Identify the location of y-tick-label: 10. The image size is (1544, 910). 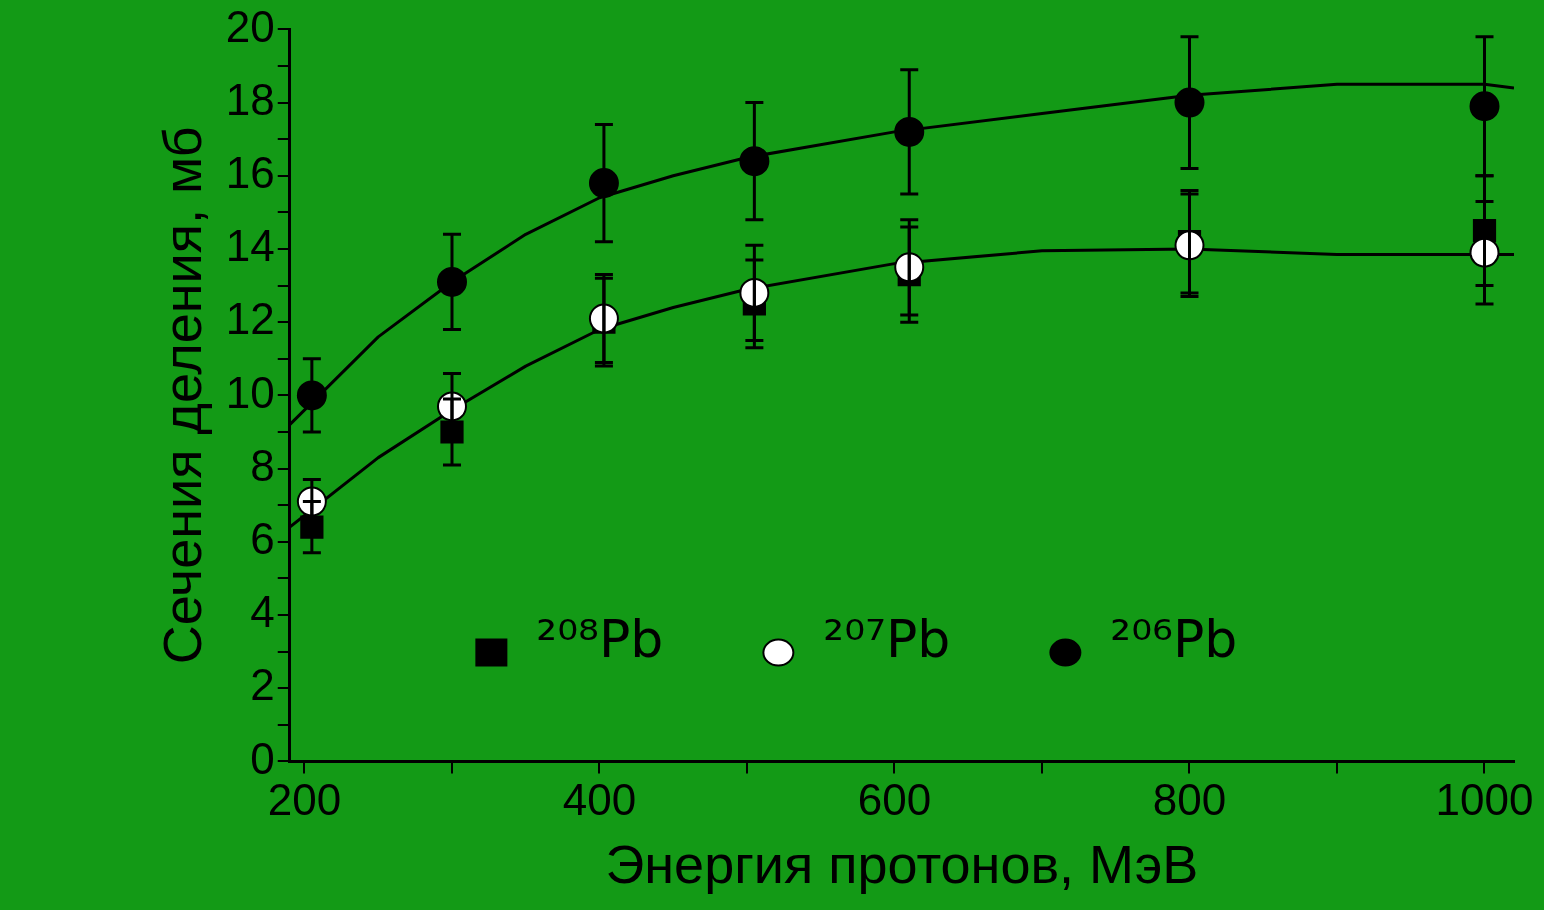
(250, 392).